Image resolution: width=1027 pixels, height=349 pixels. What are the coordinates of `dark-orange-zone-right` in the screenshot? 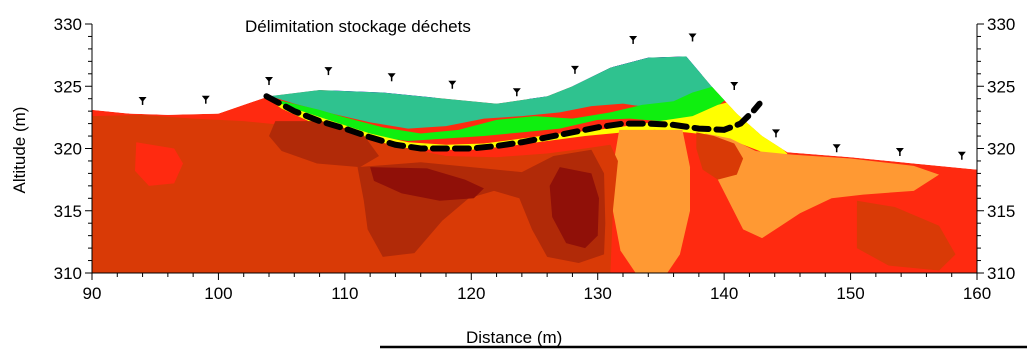 It's located at (720, 156).